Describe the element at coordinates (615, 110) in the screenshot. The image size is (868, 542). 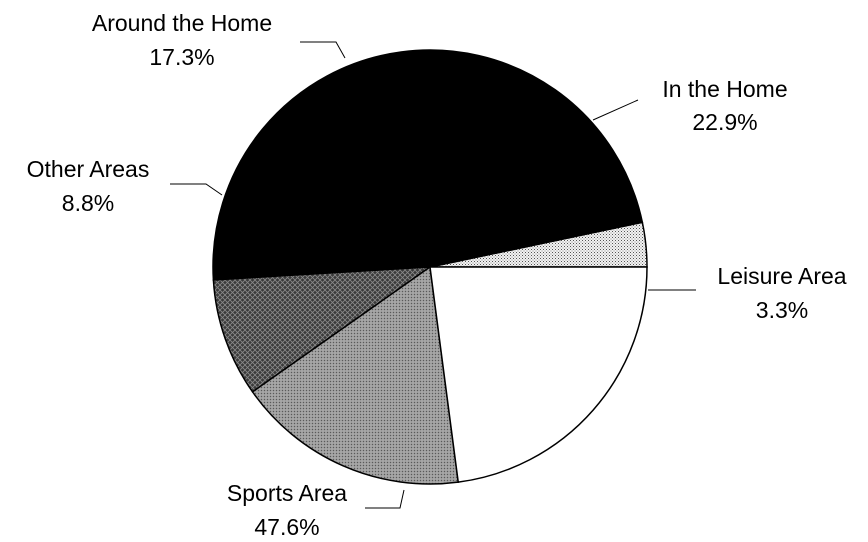
I see `leader-in-the-home` at that location.